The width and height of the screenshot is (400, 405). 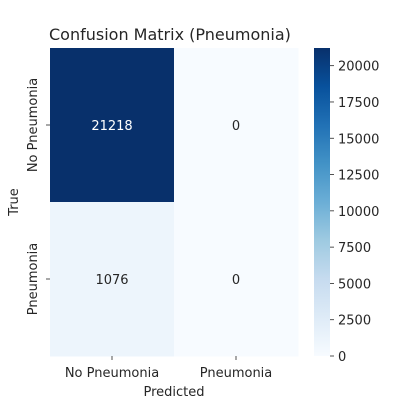 What do you see at coordinates (354, 284) in the screenshot?
I see `colorbar-tick-label: 5000` at bounding box center [354, 284].